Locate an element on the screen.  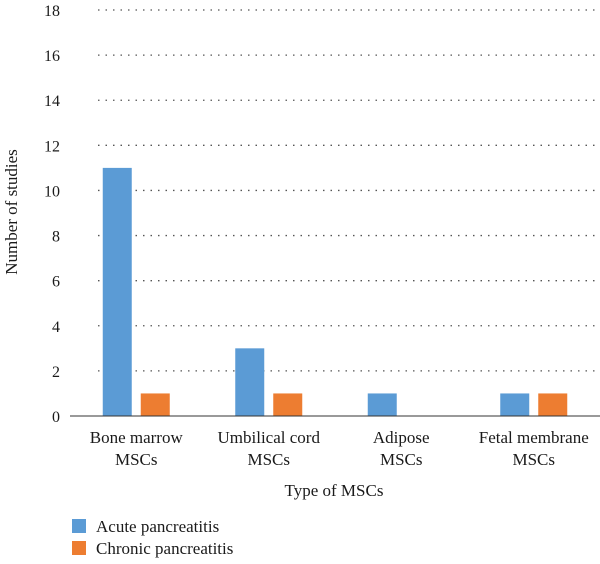
y-tick-label: 4 is located at coordinates (56, 327).